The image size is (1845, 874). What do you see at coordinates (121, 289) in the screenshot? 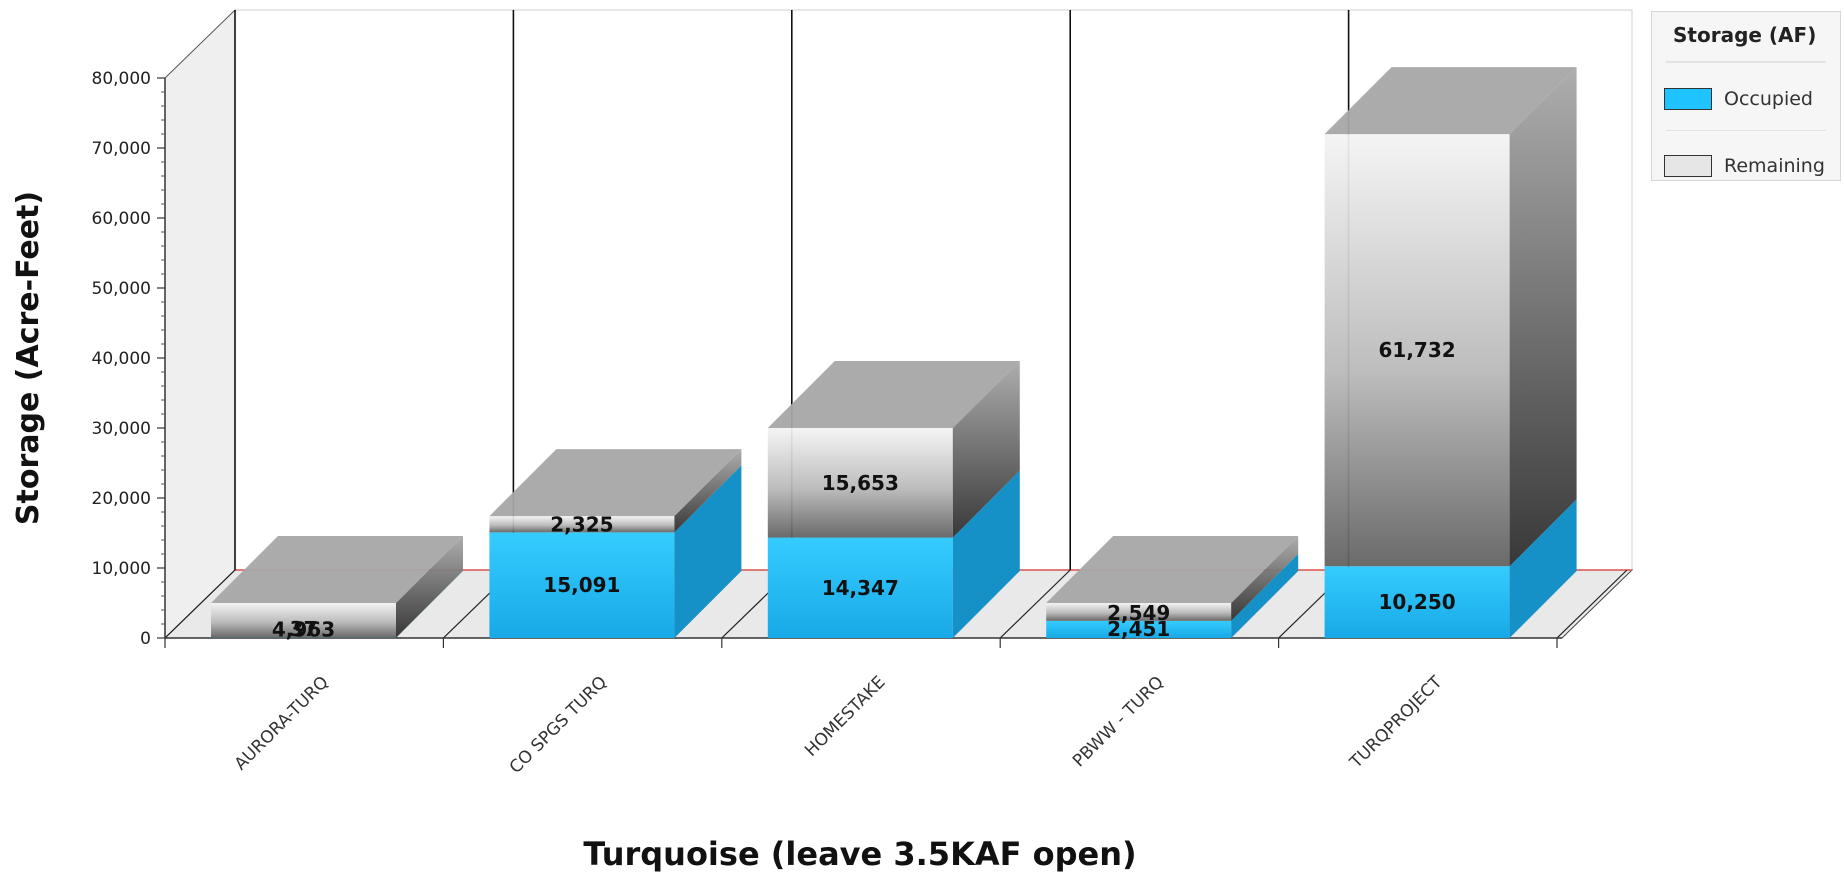
I see `y-tick-label: 50,000` at bounding box center [121, 289].